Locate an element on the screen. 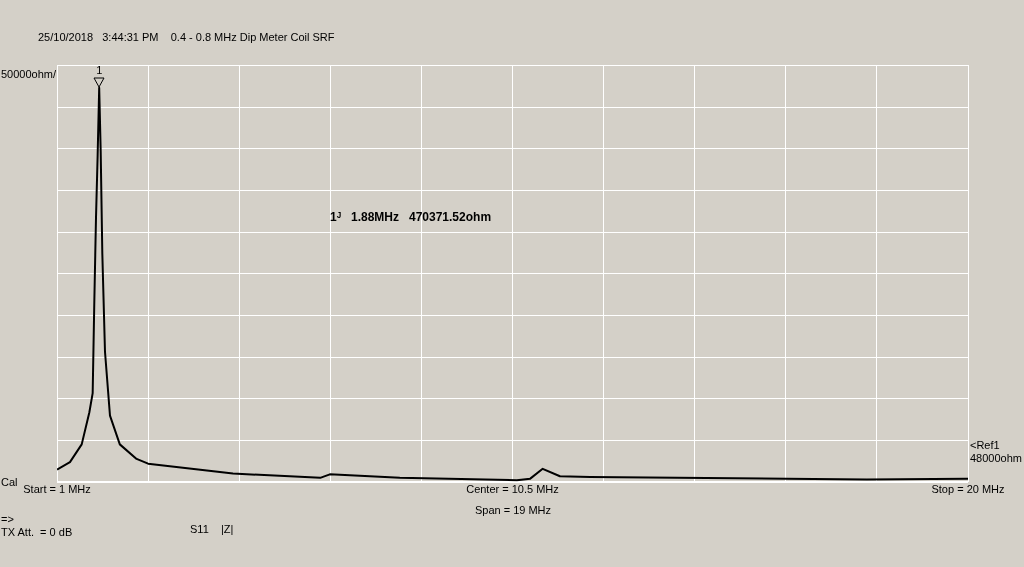  annotation: 1 is located at coordinates (99, 69).